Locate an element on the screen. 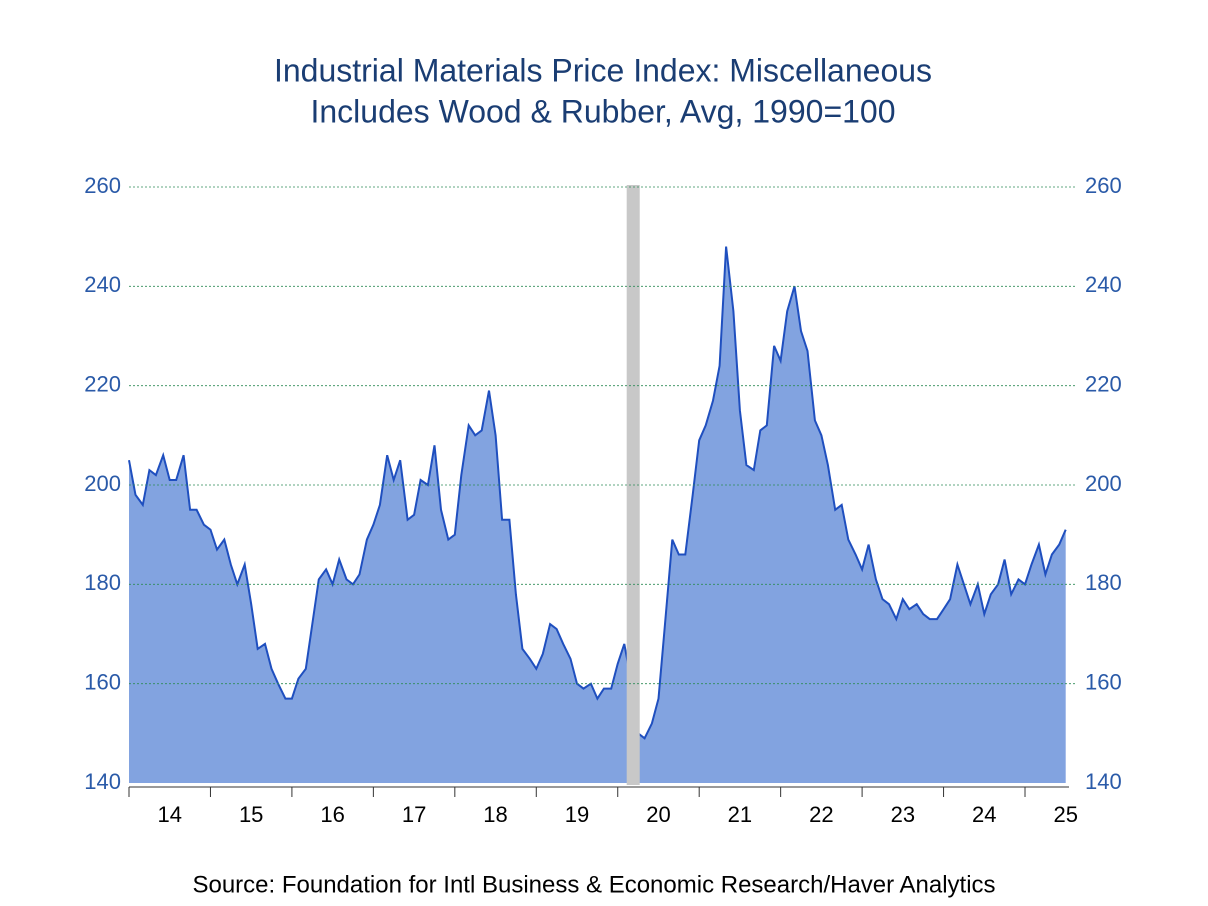  chart-subtitle: Includes Wood & Rubber, Avg, 1990=100 is located at coordinates (602, 111).